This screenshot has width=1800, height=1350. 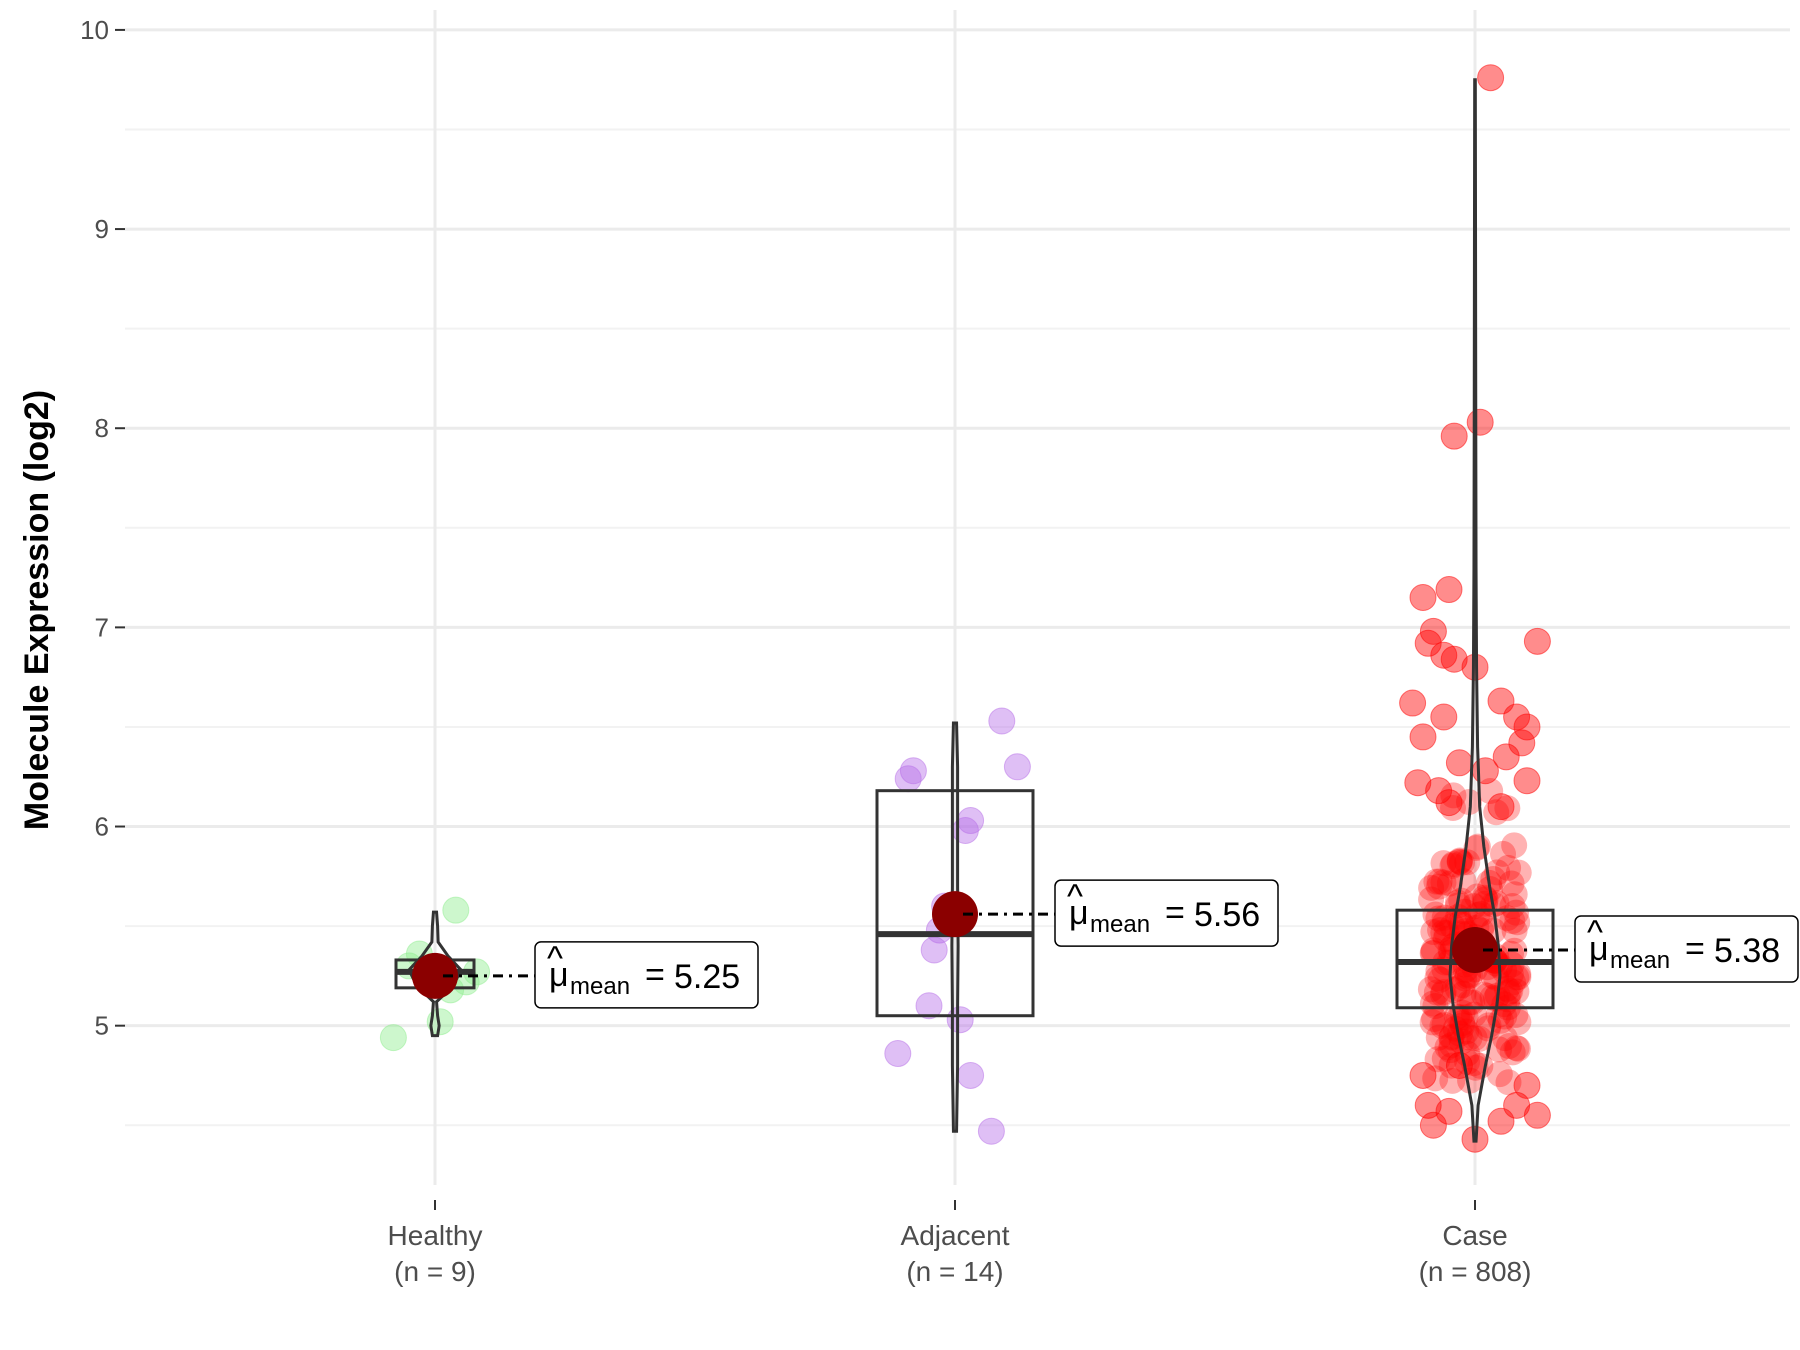 What do you see at coordinates (1166, 912) in the screenshot?
I see `mean-annotation: μ^ mean = 5.56` at bounding box center [1166, 912].